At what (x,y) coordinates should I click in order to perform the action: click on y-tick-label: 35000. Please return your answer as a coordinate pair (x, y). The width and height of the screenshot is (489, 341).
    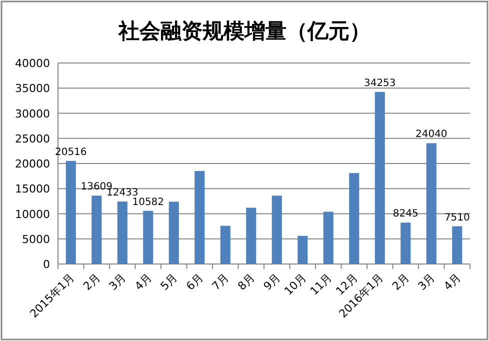
    Looking at the image, I should click on (32, 89).